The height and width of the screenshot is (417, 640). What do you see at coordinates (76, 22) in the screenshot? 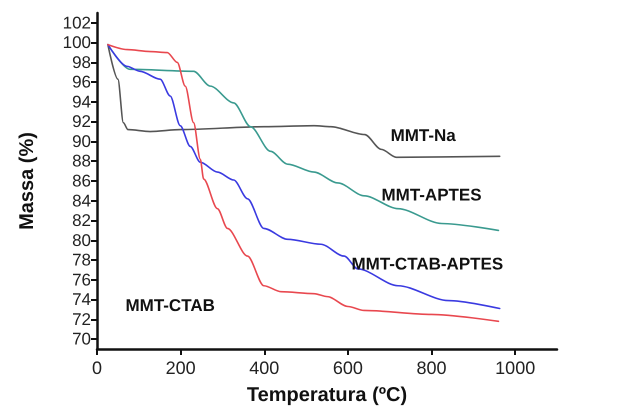
I see `y-tick-label: 102` at bounding box center [76, 22].